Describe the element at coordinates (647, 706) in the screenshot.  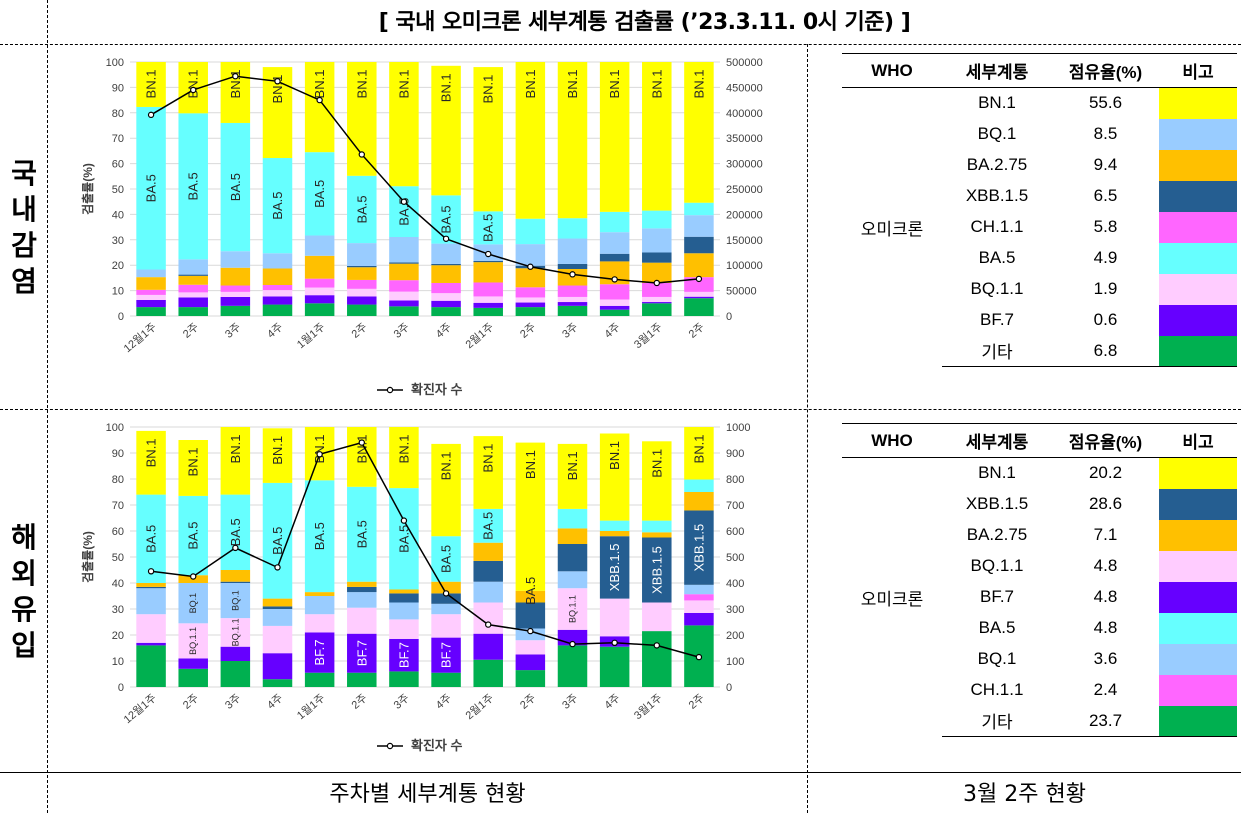
I see `x-tick-label: 3월1주` at that location.